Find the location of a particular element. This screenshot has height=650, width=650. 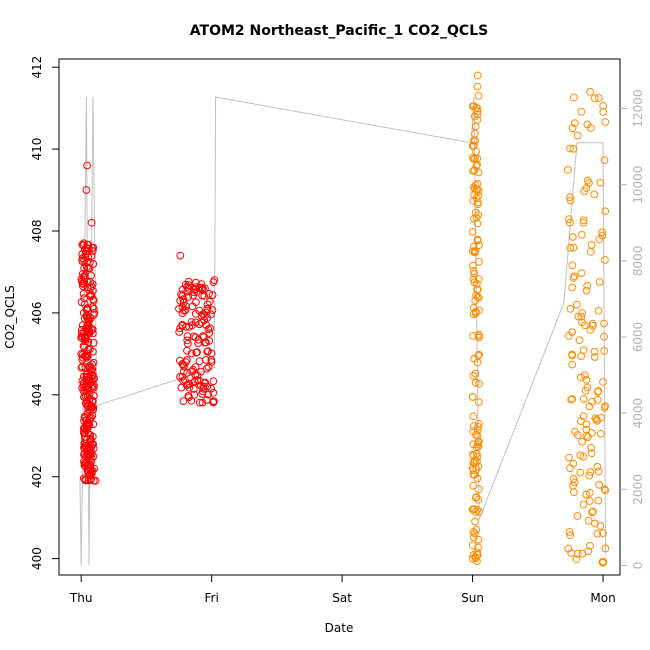

y2-tick-label-4: 8000 is located at coordinates (638, 261).